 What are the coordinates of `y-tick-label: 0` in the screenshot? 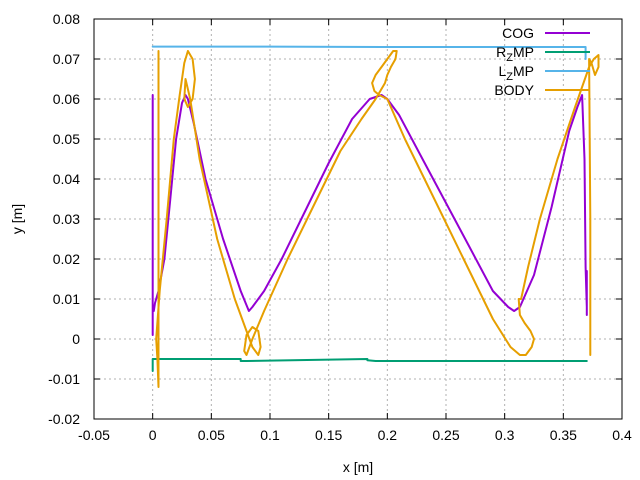 It's located at (76, 339).